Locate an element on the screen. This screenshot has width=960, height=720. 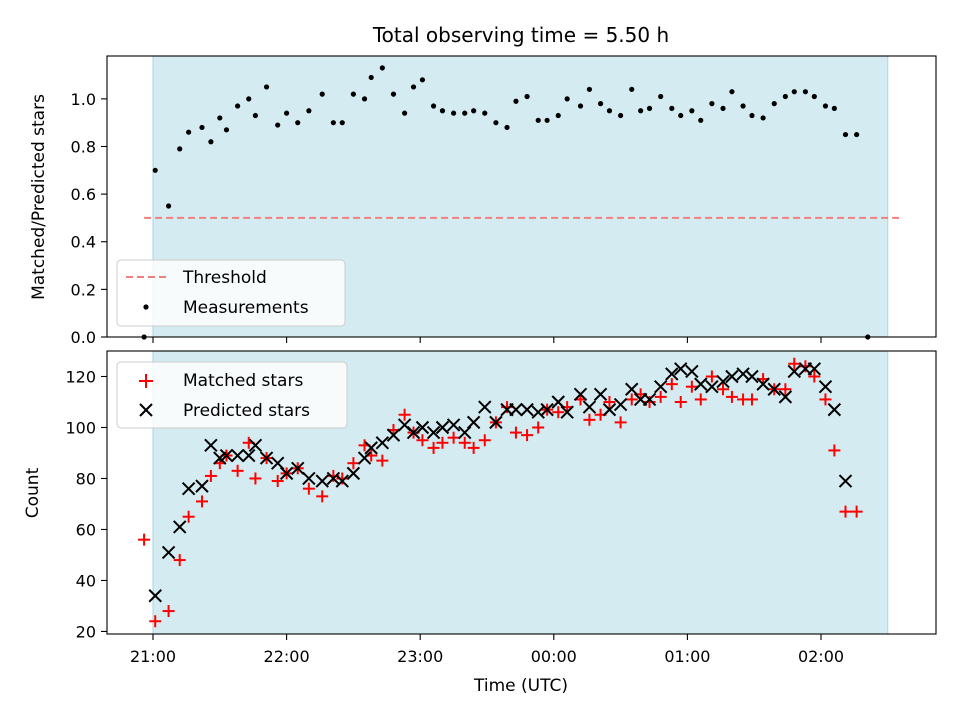
y-tick-label: 0.6 is located at coordinates (83, 194).